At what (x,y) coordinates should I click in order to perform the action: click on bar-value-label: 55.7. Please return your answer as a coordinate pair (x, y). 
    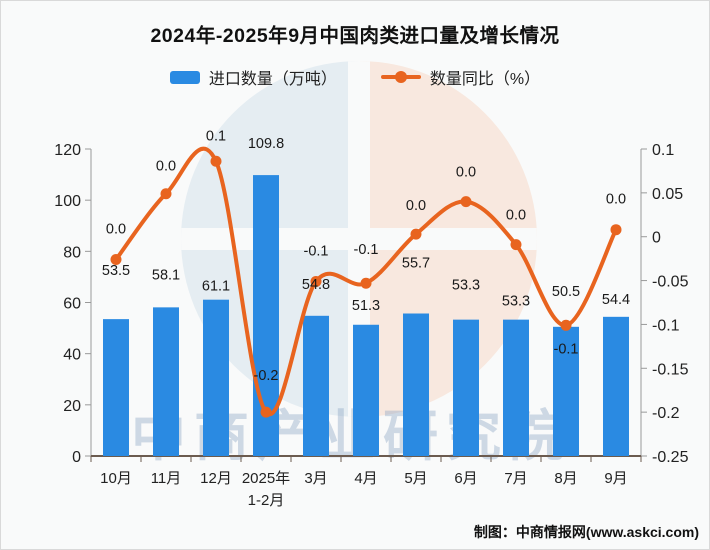
    Looking at the image, I should click on (416, 264).